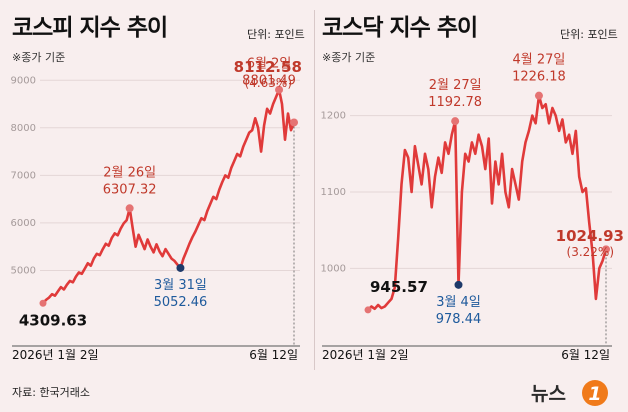 The image size is (628, 412). I want to click on annotation-value: 5052.46, so click(181, 302).